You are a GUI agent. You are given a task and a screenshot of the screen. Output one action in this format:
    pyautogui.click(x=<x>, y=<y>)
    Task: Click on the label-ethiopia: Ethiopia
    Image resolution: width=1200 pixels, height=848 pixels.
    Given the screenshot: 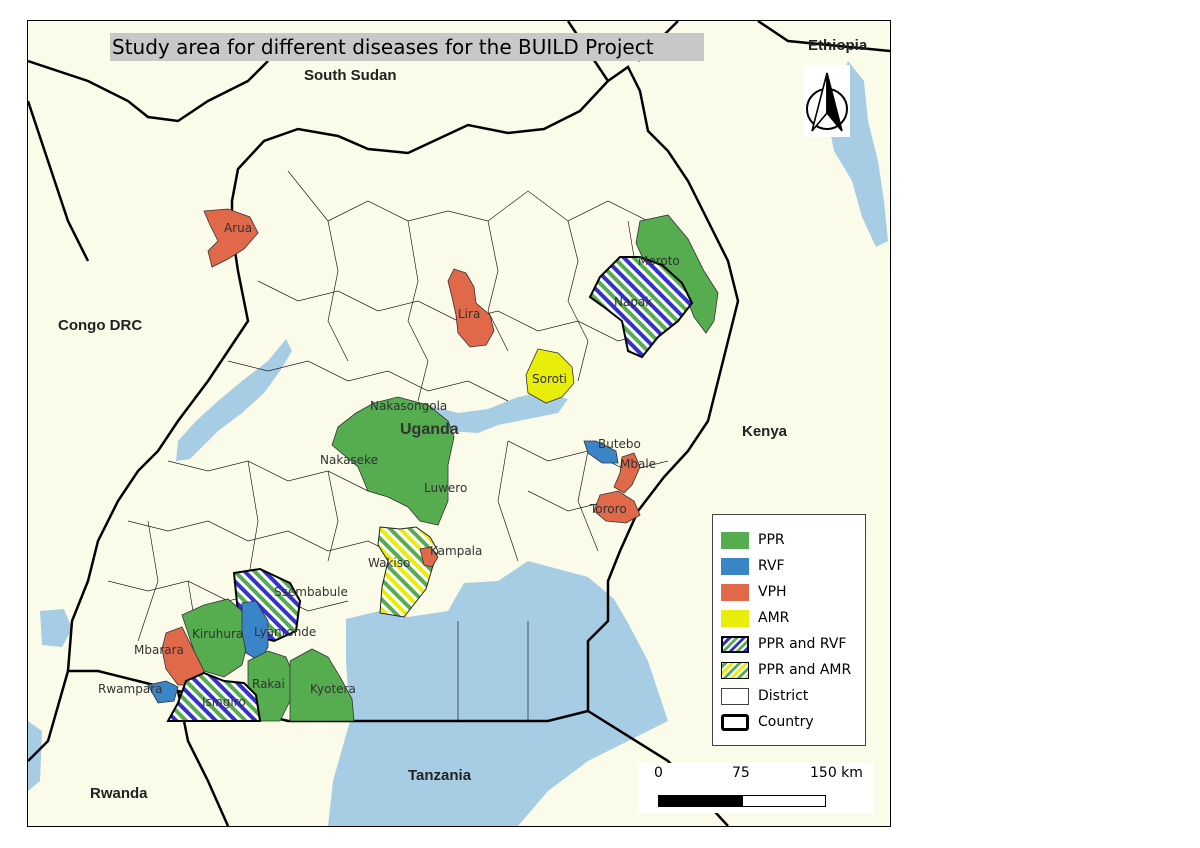 What is the action you would take?
    pyautogui.click(x=838, y=45)
    